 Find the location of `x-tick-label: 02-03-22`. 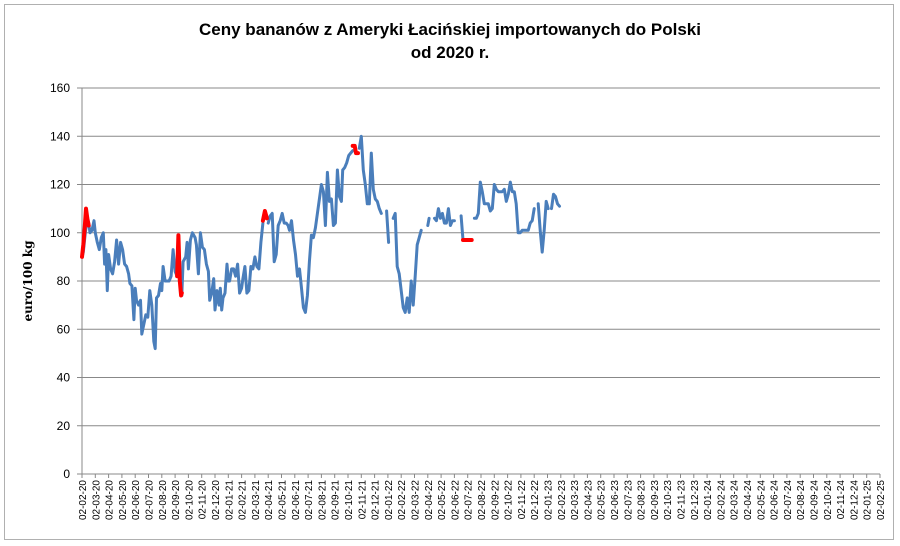

x-tick-label: 02-03-22 is located at coordinates (416, 500).